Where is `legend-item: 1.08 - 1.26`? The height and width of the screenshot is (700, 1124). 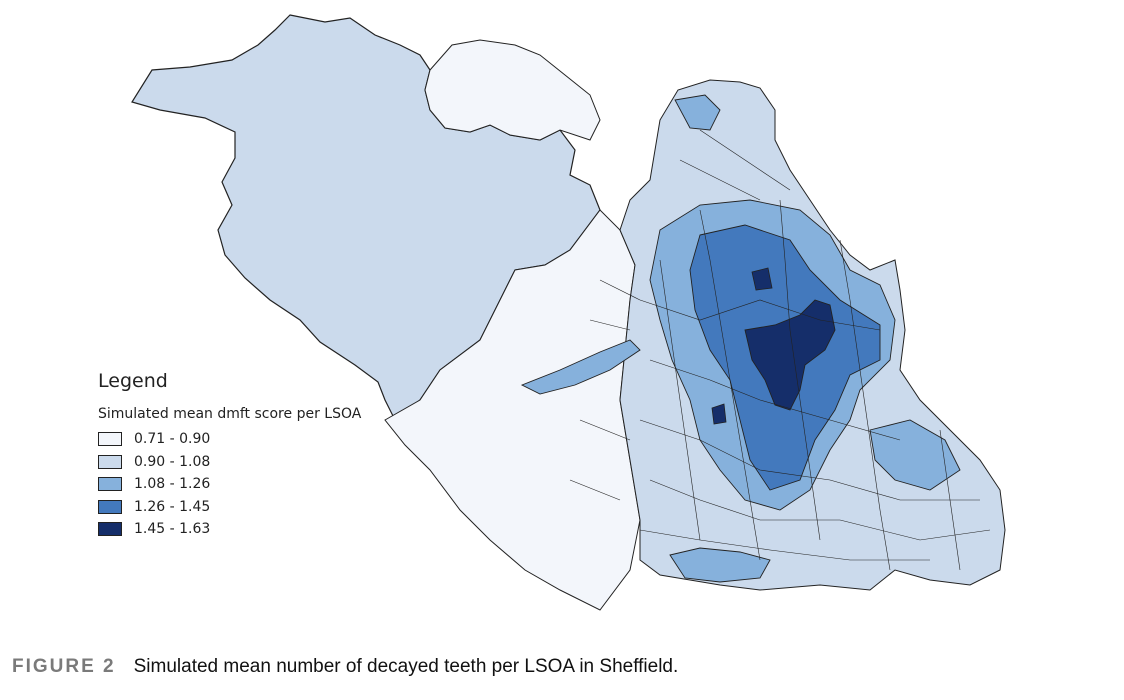 legend-item: 1.08 - 1.26 is located at coordinates (248, 484).